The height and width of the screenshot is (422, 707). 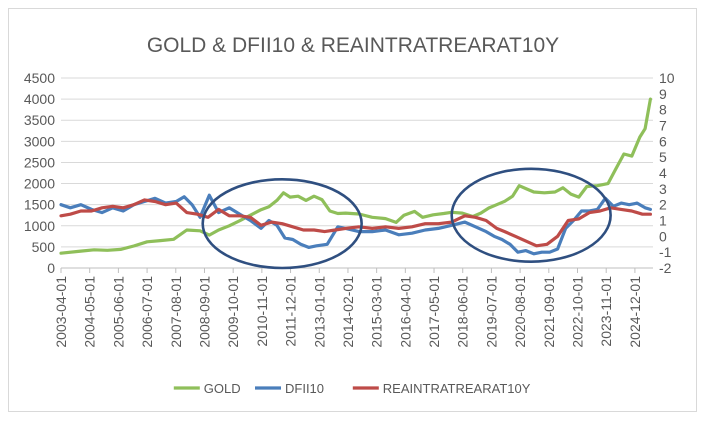 I want to click on y-right-tick-label: 5, so click(x=663, y=157).